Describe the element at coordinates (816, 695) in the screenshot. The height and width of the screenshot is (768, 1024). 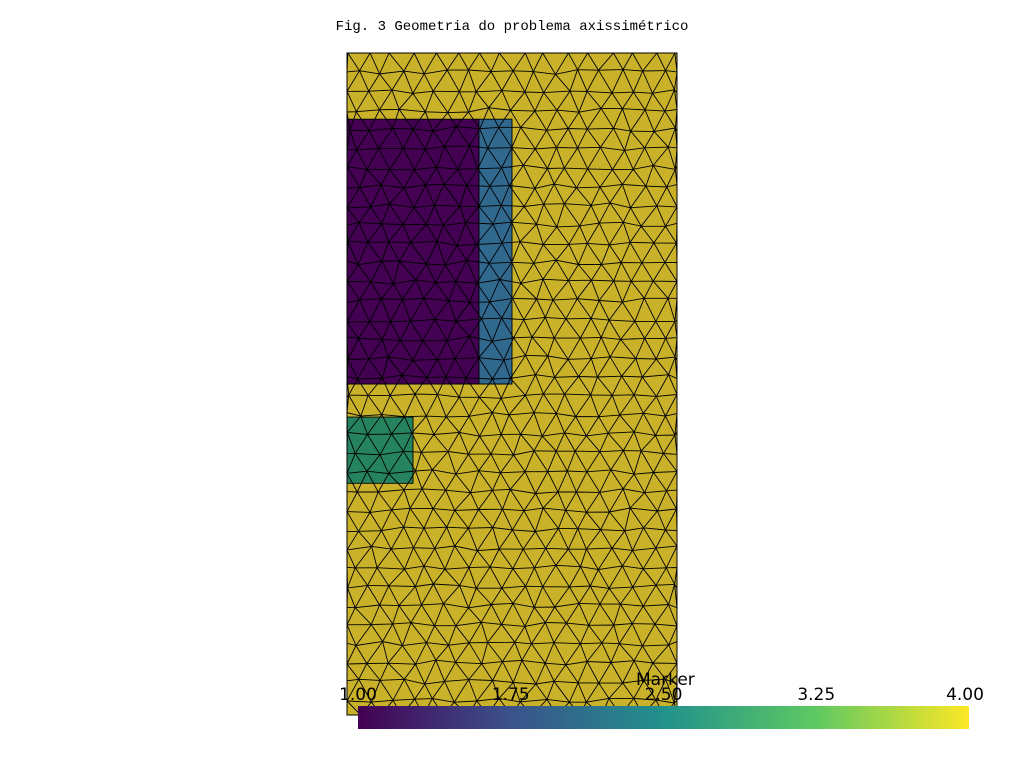
I see `colorbar-tick-label: 3.25` at that location.